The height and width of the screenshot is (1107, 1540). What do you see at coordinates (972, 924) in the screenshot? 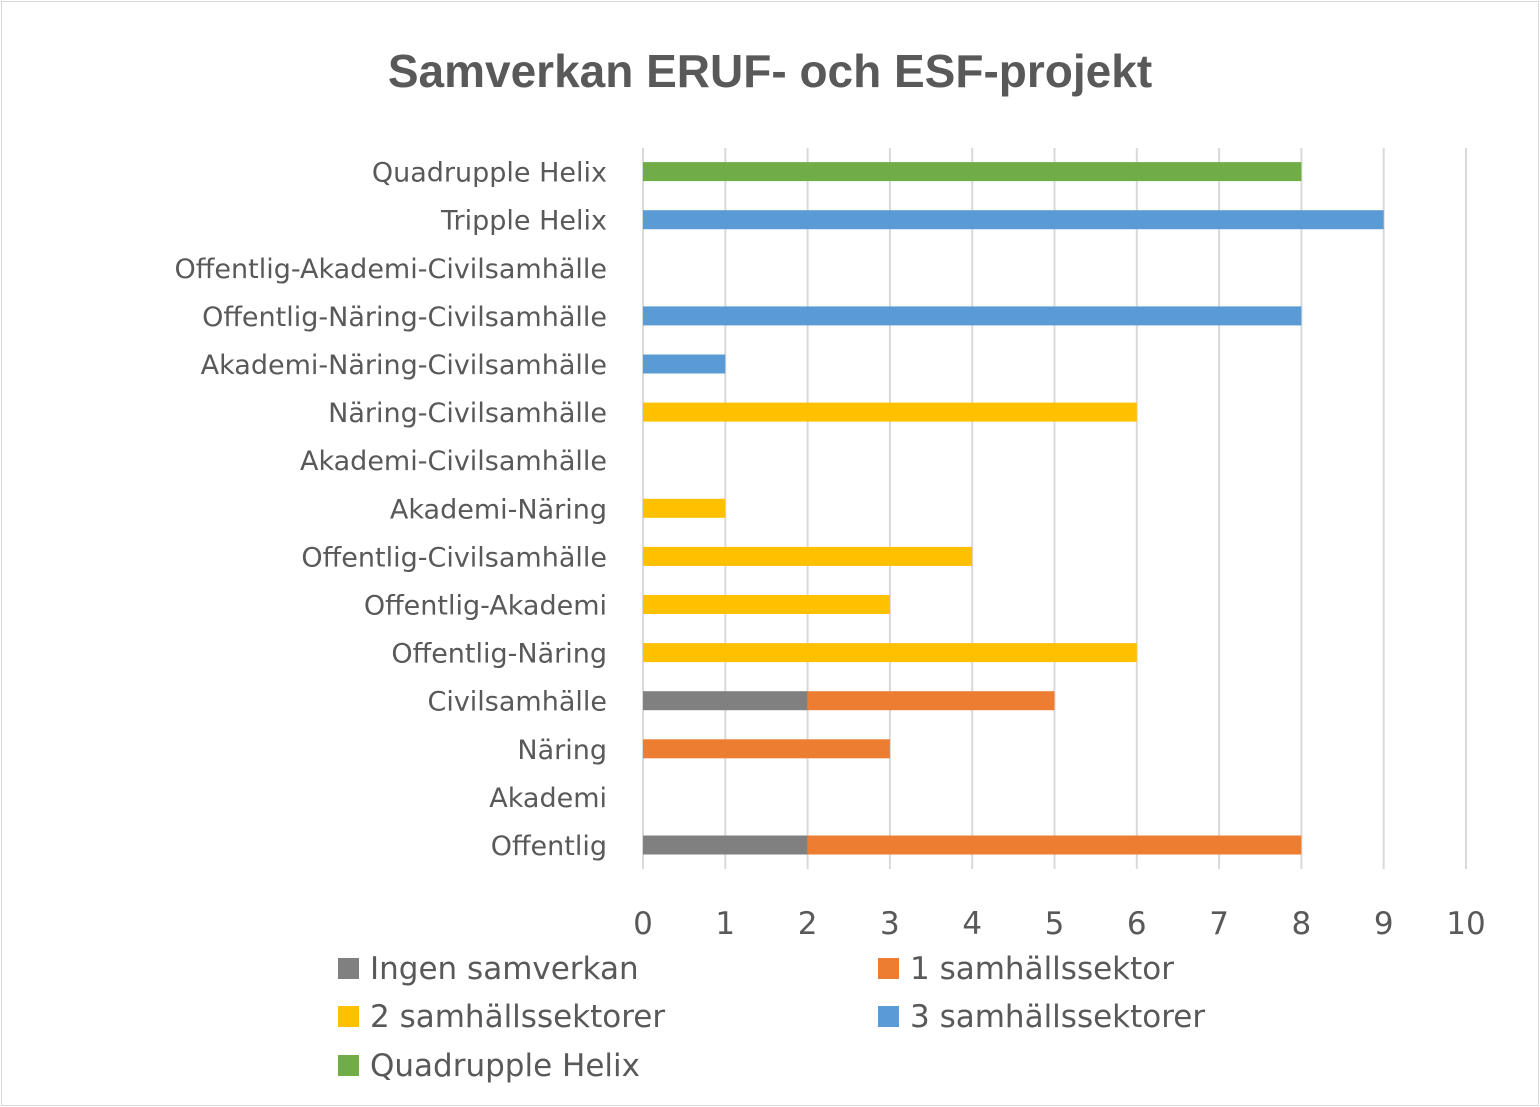
I see `x-tick-label-4: 4` at bounding box center [972, 924].